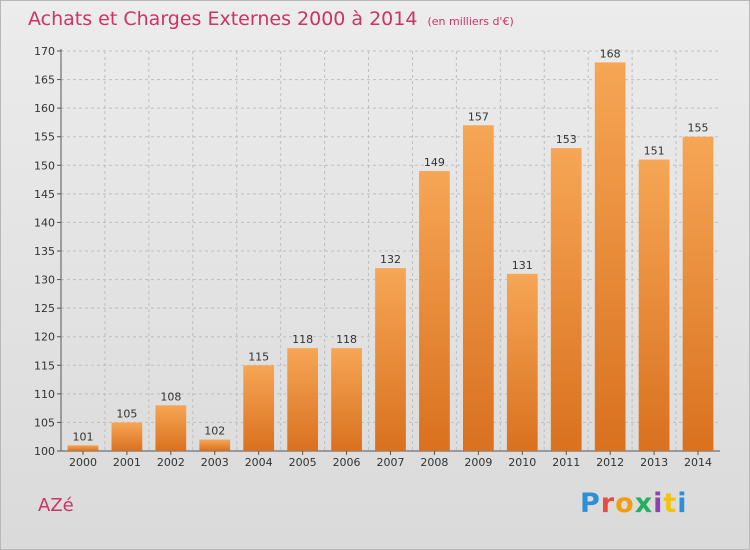 The height and width of the screenshot is (550, 750). I want to click on y-tick-label: 125, so click(44, 308).